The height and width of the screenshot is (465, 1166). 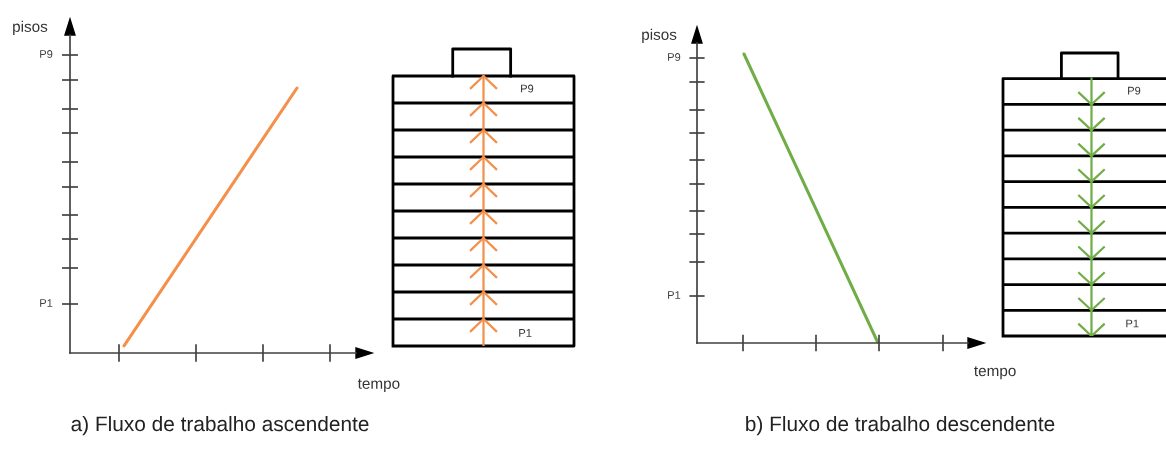 I want to click on text: b) Fluxo de trabalho descendente, so click(x=900, y=425).